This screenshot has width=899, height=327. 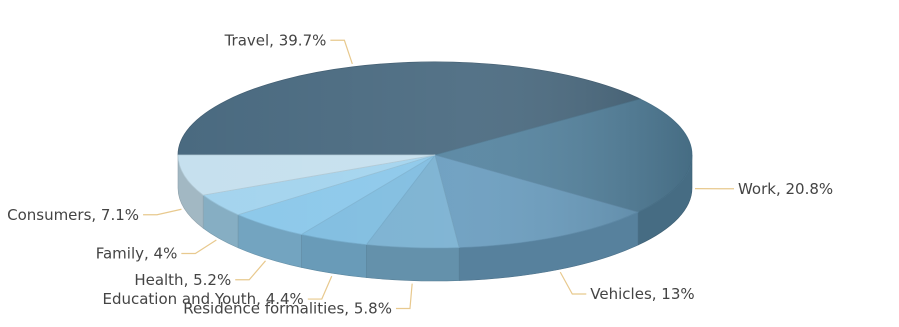 I want to click on leader-family, so click(x=199, y=247).